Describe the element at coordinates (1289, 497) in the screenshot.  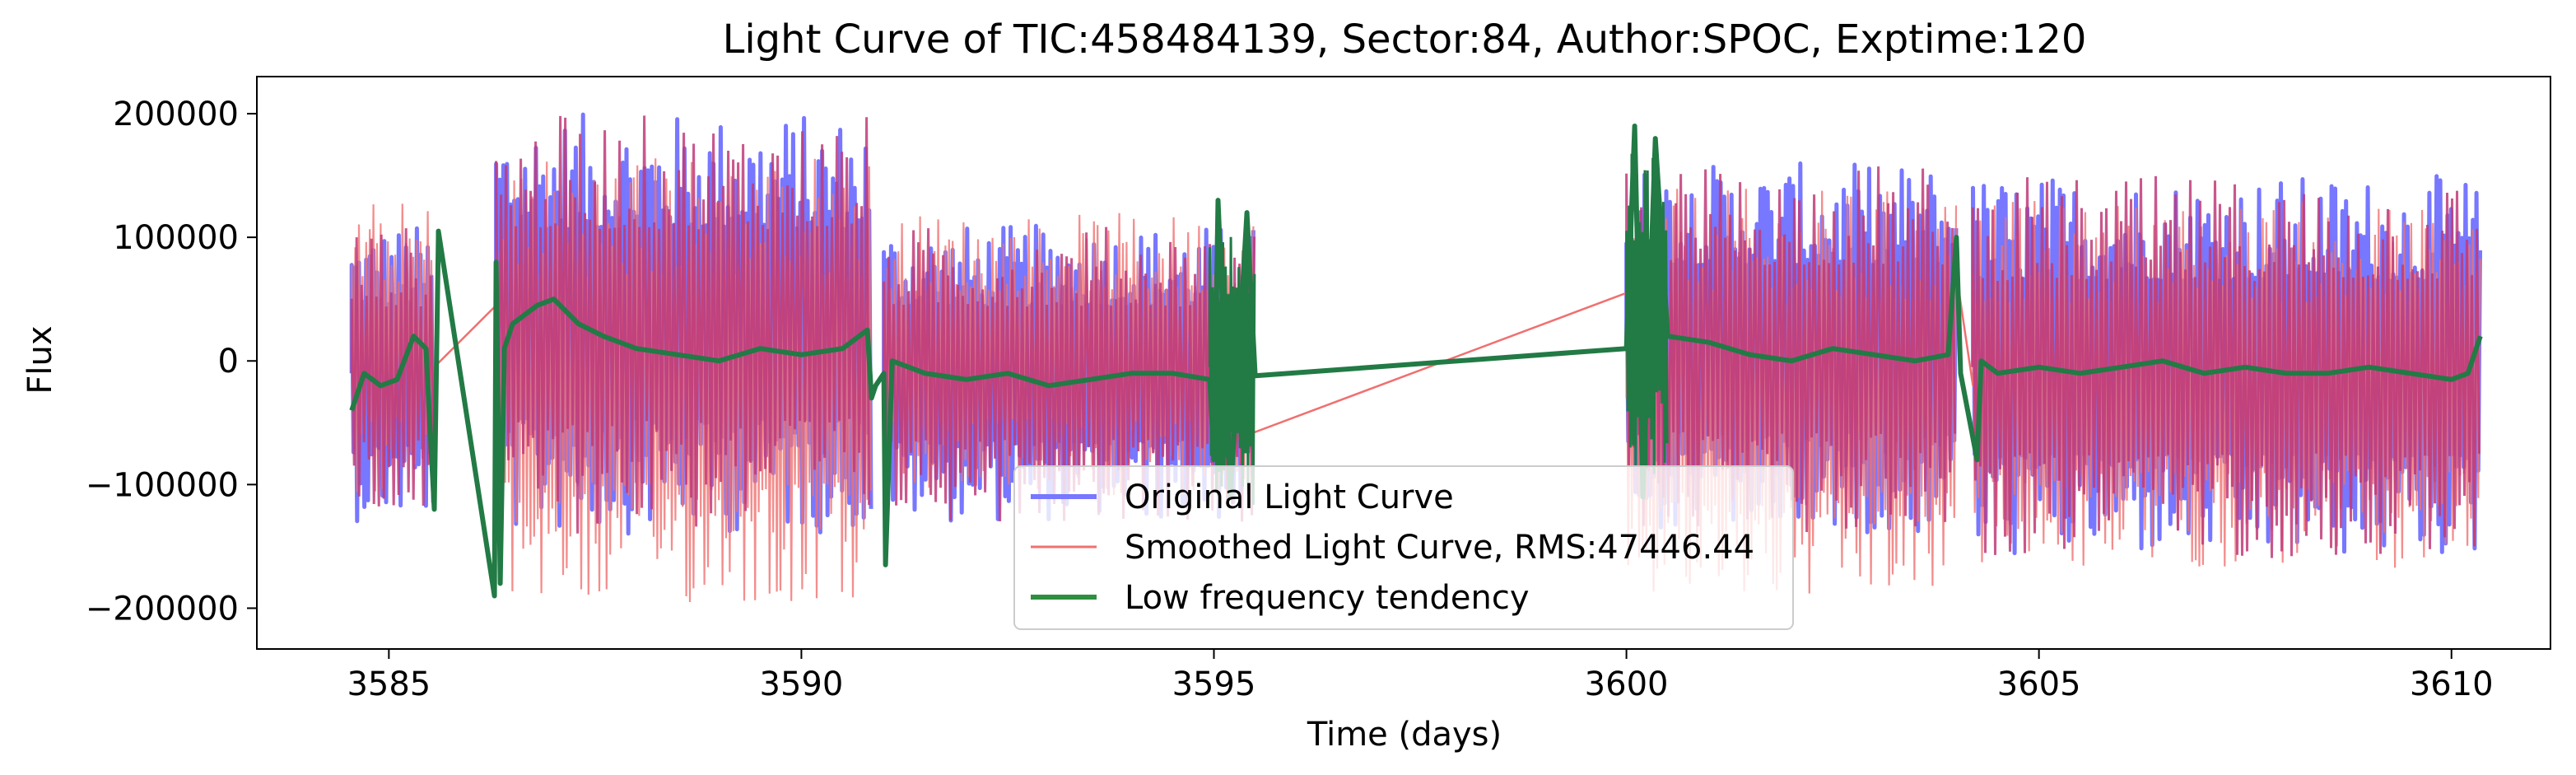
I see `legend-label-original: Original Light Curve` at that location.